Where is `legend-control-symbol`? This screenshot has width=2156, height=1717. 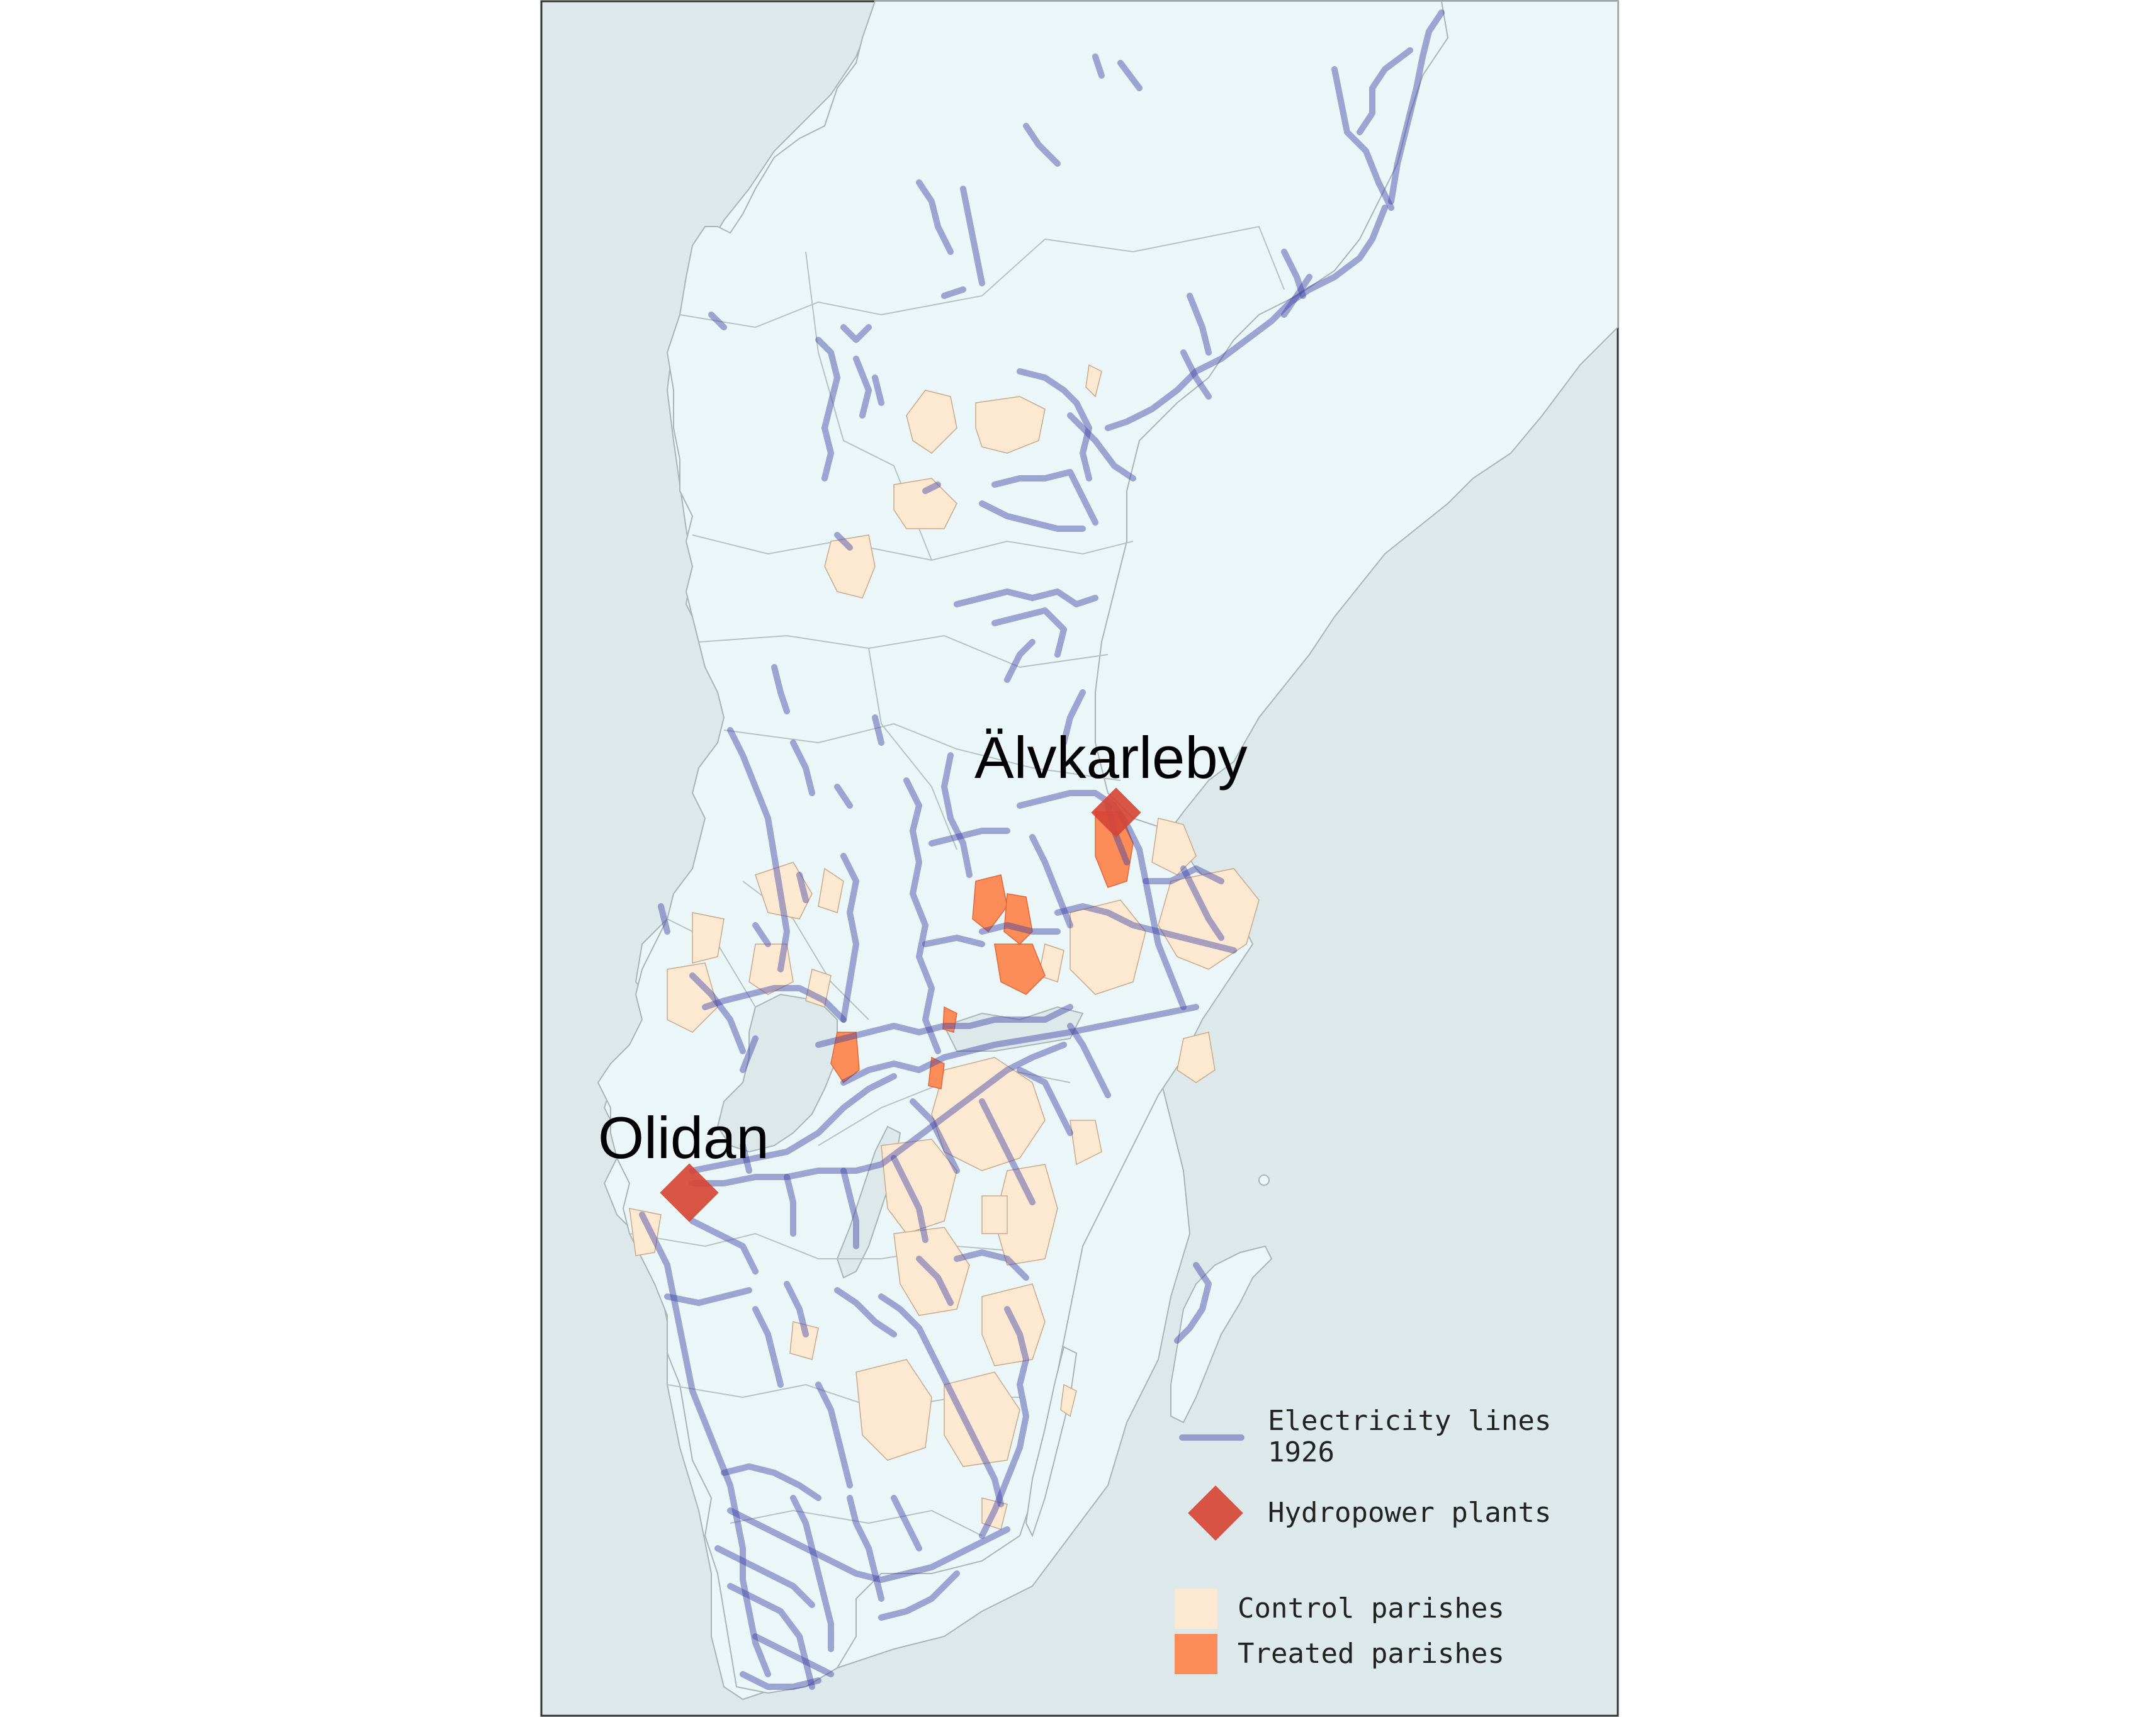 legend-control-symbol is located at coordinates (1196, 1609).